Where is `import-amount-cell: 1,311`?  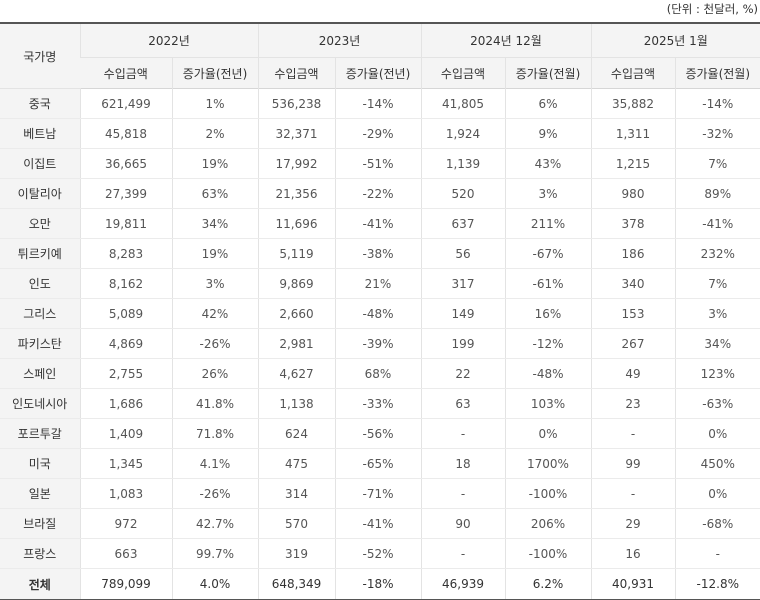
import-amount-cell: 1,311 is located at coordinates (632, 133).